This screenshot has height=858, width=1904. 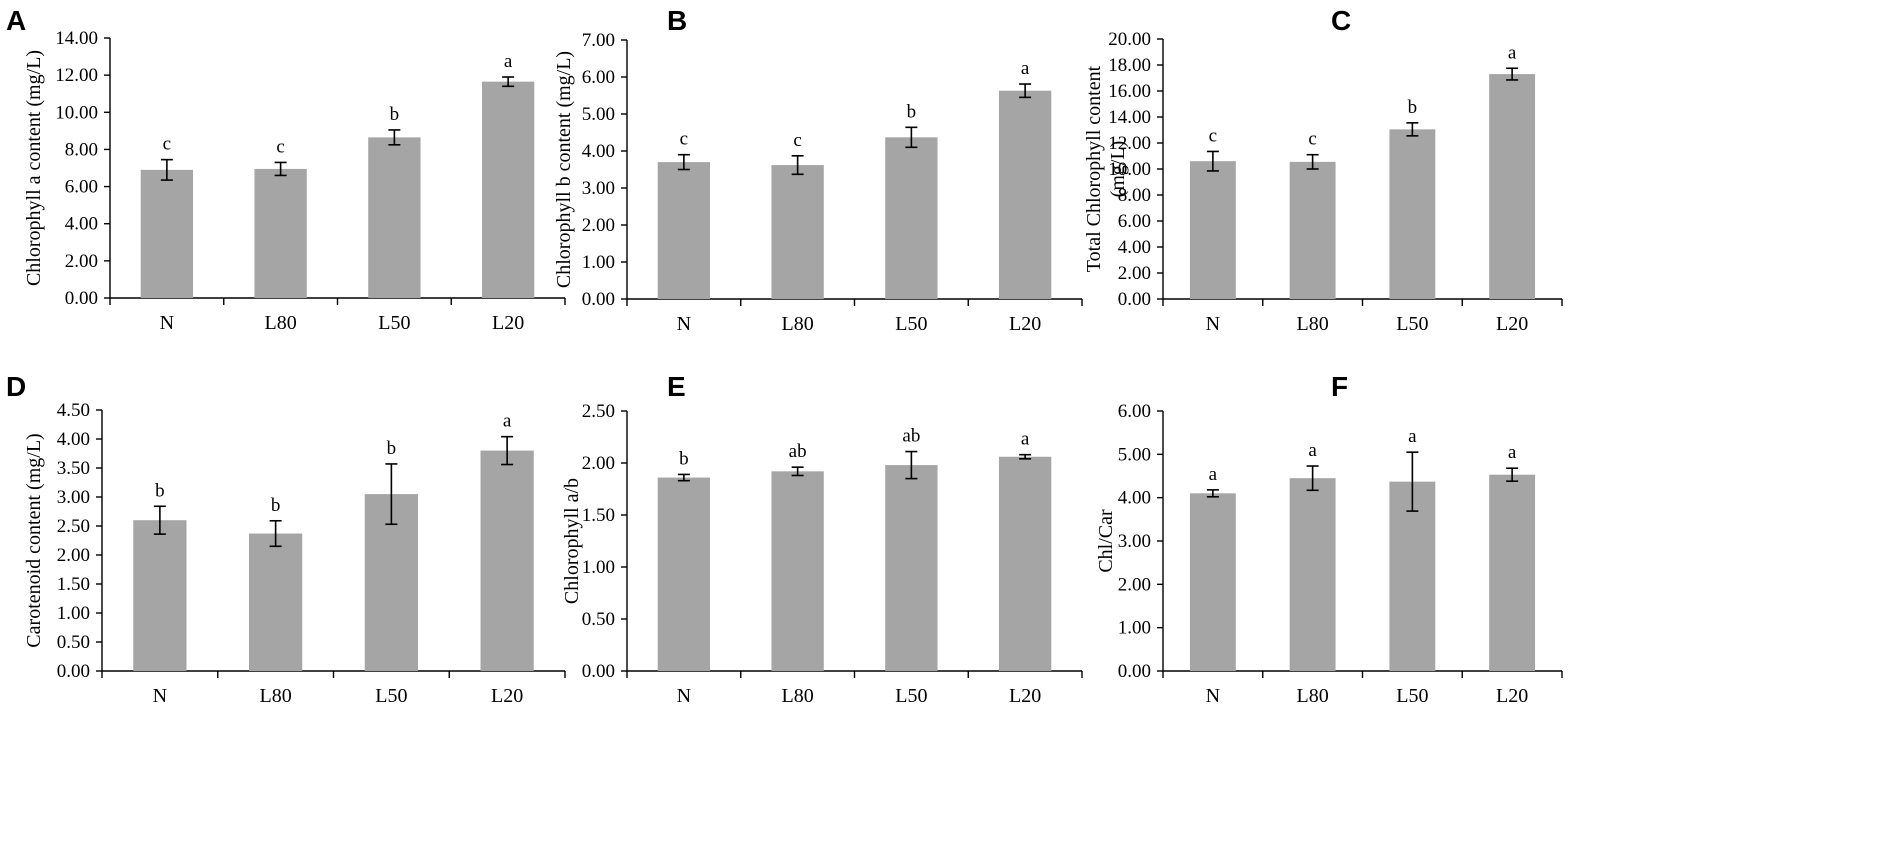 What do you see at coordinates (1106, 541) in the screenshot?
I see `y-axis-title: Chl/Car` at bounding box center [1106, 541].